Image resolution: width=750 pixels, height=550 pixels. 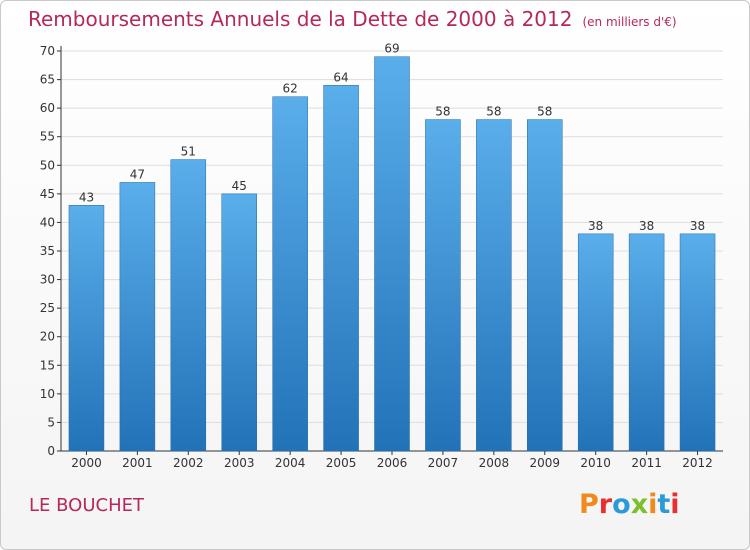 I want to click on logo-letter: x, so click(x=639, y=504).